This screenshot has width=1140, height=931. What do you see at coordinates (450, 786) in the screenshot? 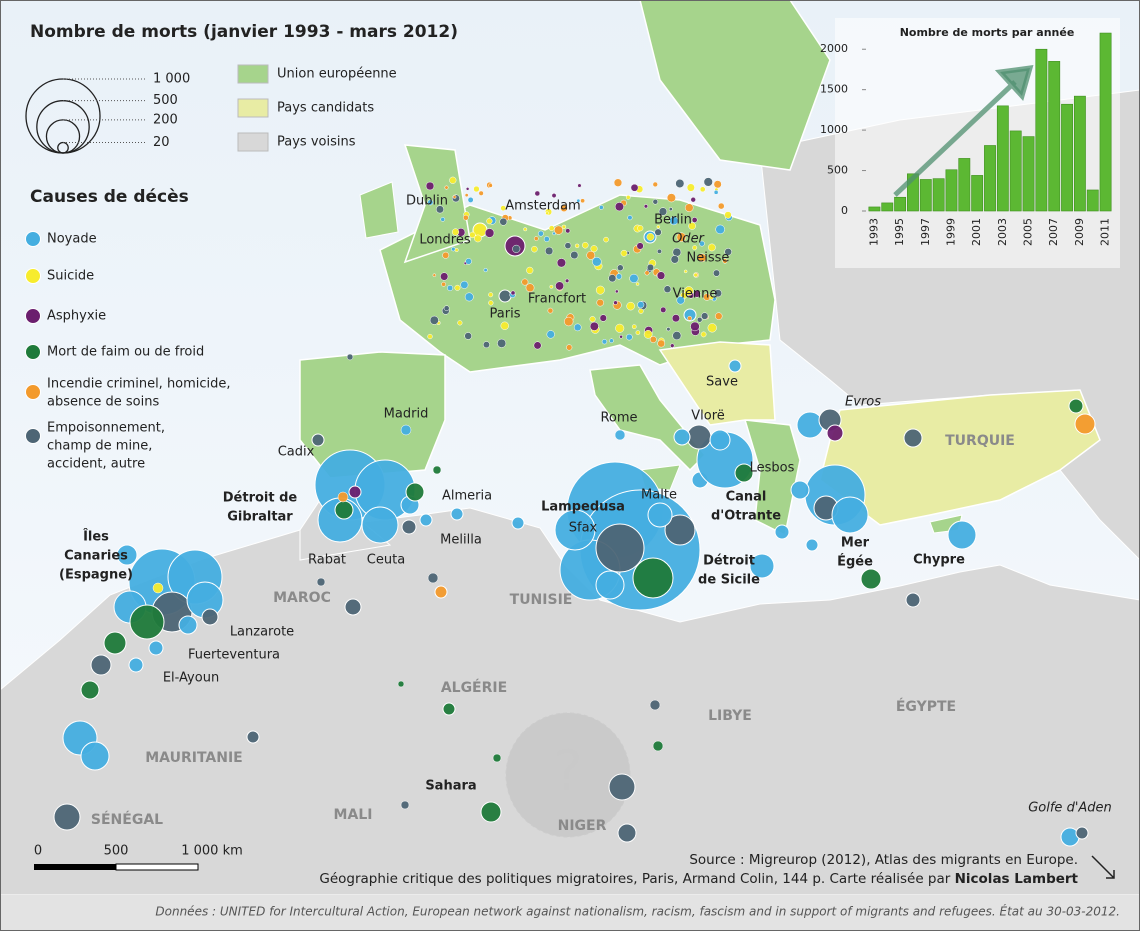
I see `place-label: Sahara` at bounding box center [450, 786].